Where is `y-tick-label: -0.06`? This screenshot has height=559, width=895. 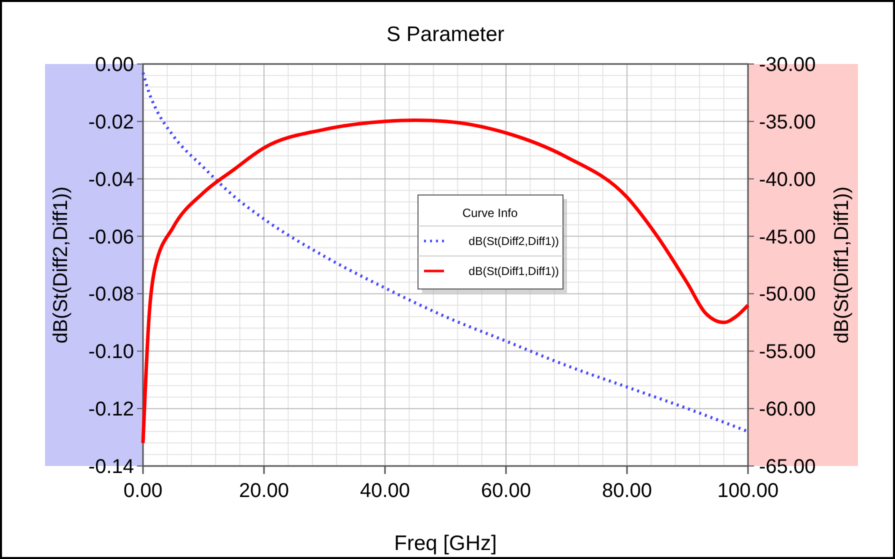 y-tick-label: -0.06 is located at coordinates (111, 237).